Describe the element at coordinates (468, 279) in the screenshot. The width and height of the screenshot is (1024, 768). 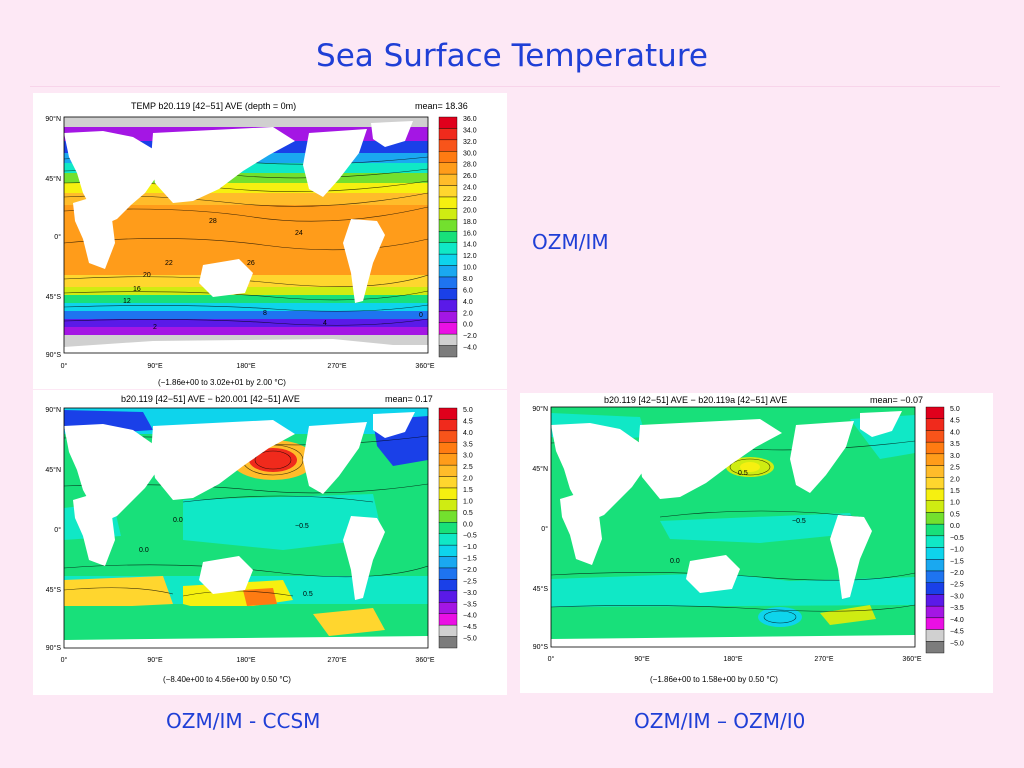
I see `colorbar-label: 8.0` at that location.